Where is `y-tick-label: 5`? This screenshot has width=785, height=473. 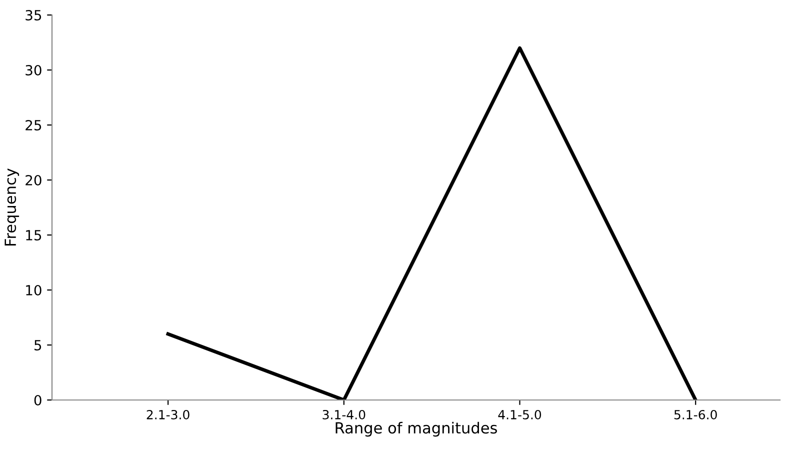
y-tick-label: 5 is located at coordinates (38, 345).